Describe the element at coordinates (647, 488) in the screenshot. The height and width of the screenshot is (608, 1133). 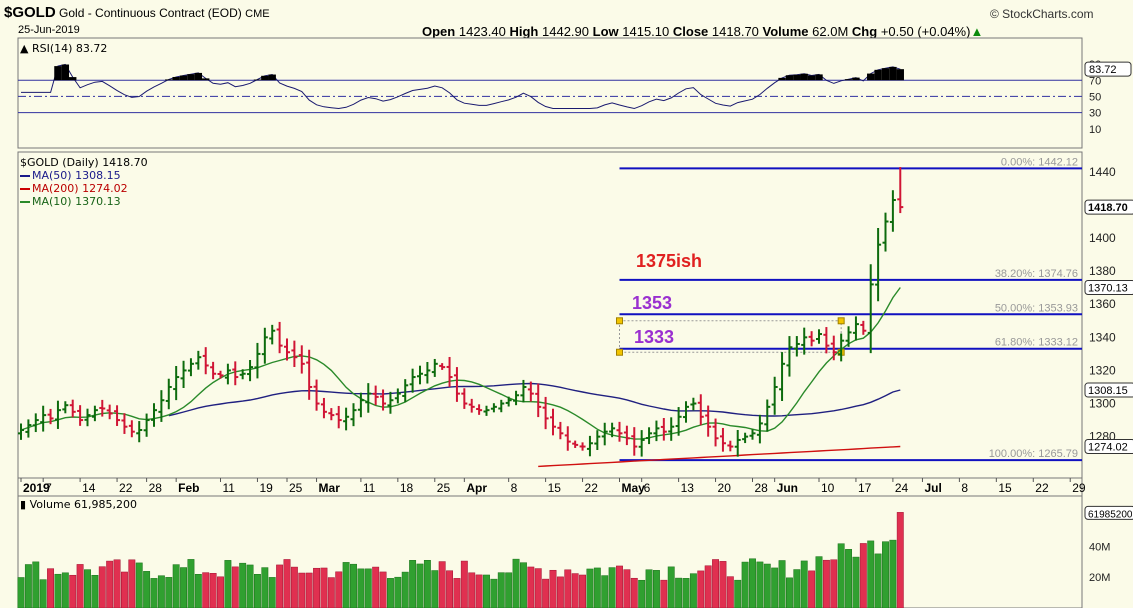
I see `x-tick-label: 6` at that location.